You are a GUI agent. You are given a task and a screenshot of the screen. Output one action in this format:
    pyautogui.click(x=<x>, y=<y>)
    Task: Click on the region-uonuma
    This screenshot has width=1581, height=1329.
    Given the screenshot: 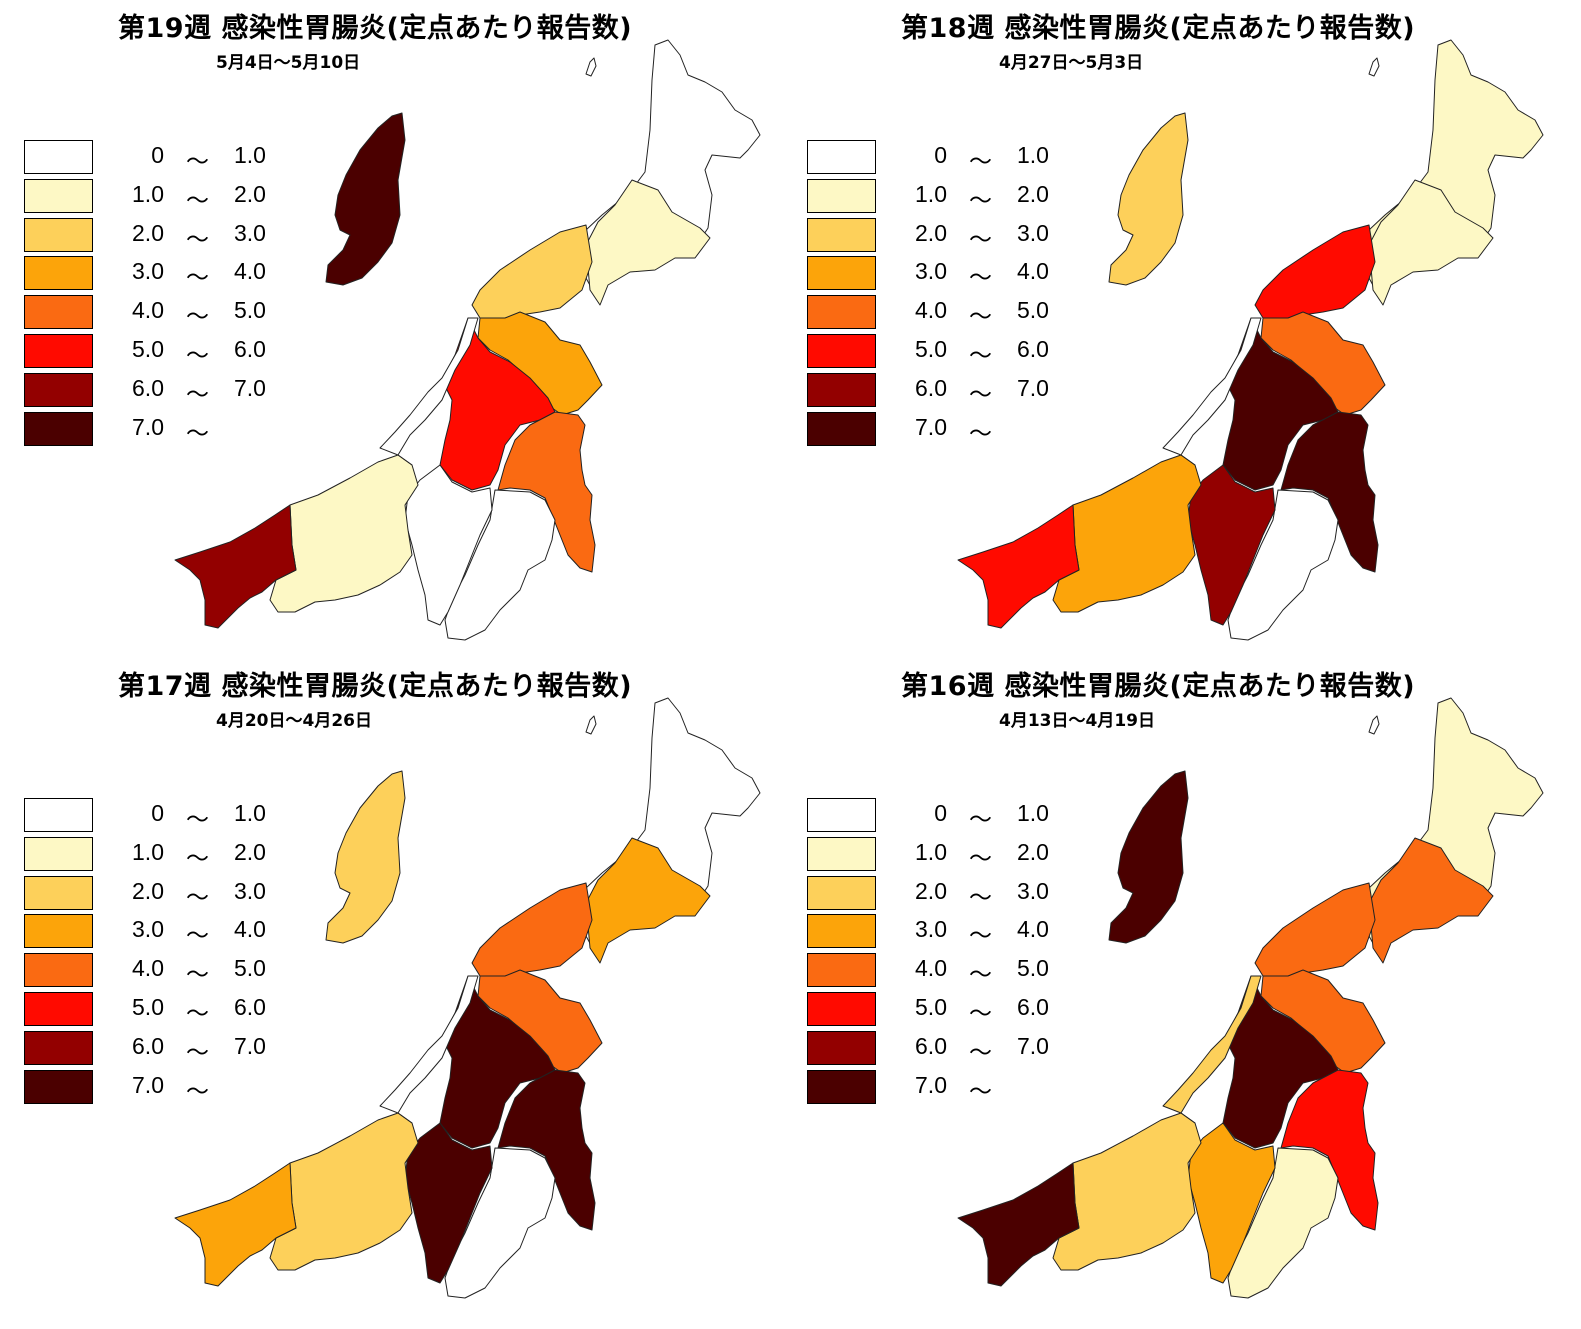 What is the action you would take?
    pyautogui.click(x=1329, y=1150)
    